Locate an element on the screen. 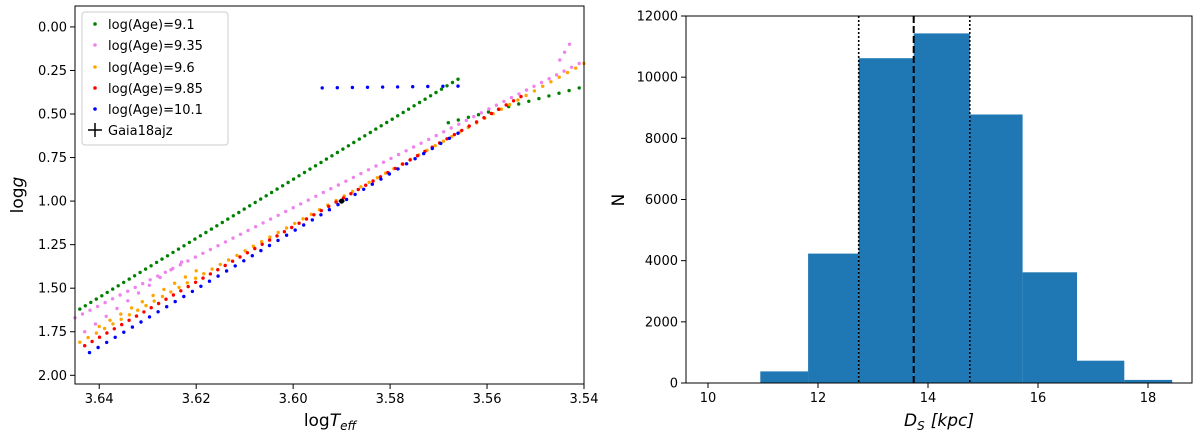 This screenshot has height=439, width=1200. legend-label: log(Age)=9.1 is located at coordinates (151, 25).